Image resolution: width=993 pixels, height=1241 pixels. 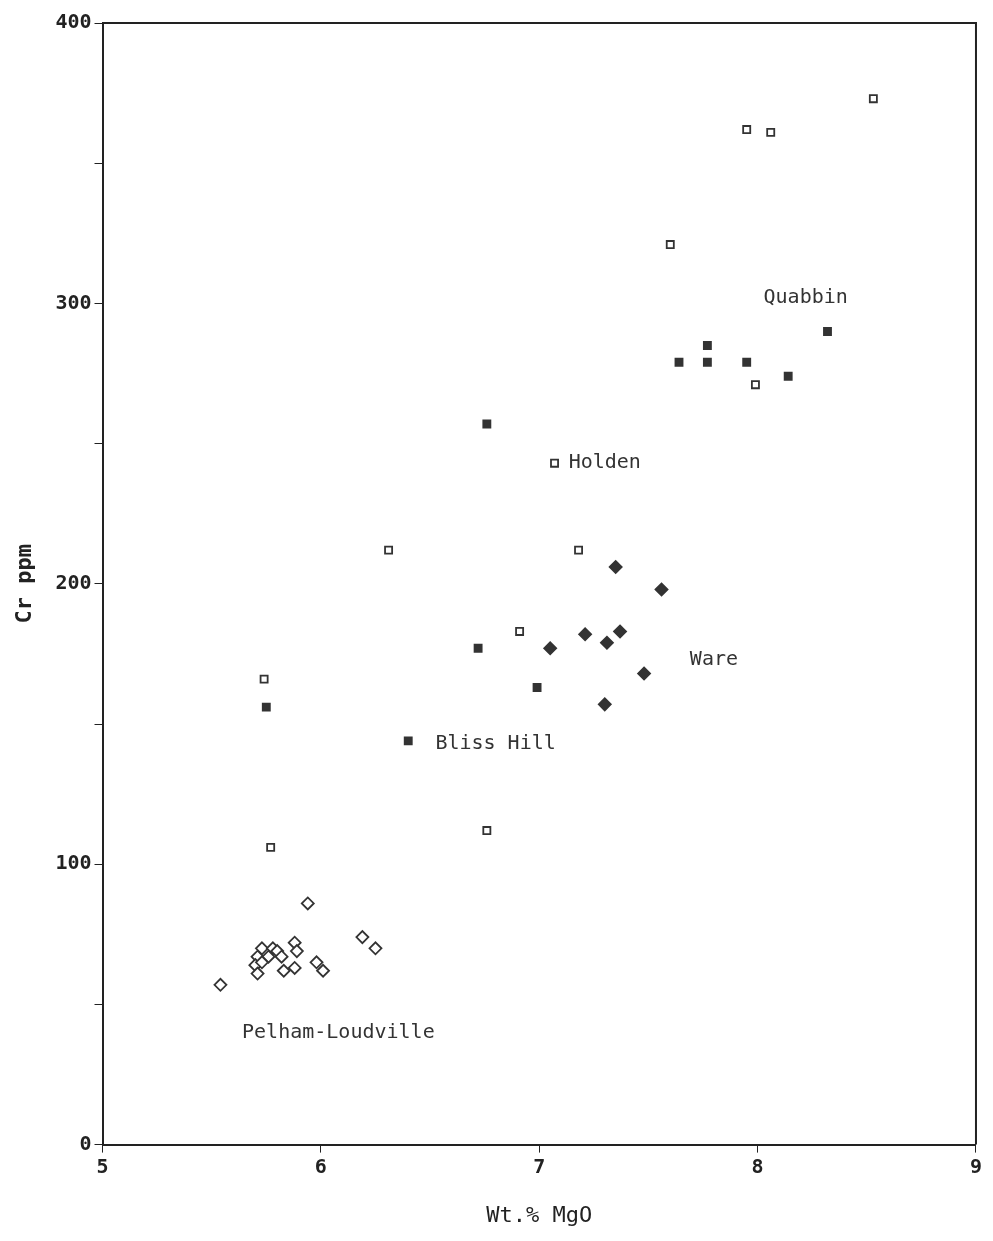 What do you see at coordinates (495, 741) in the screenshot?
I see `series-label: Bliss Hill` at bounding box center [495, 741].